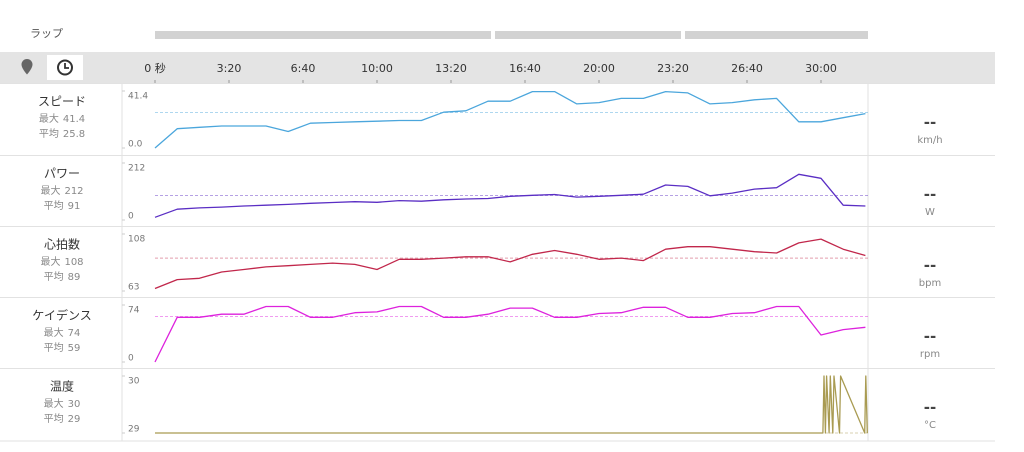  Describe the element at coordinates (930, 283) in the screenshot. I see `unit: bpm` at that location.